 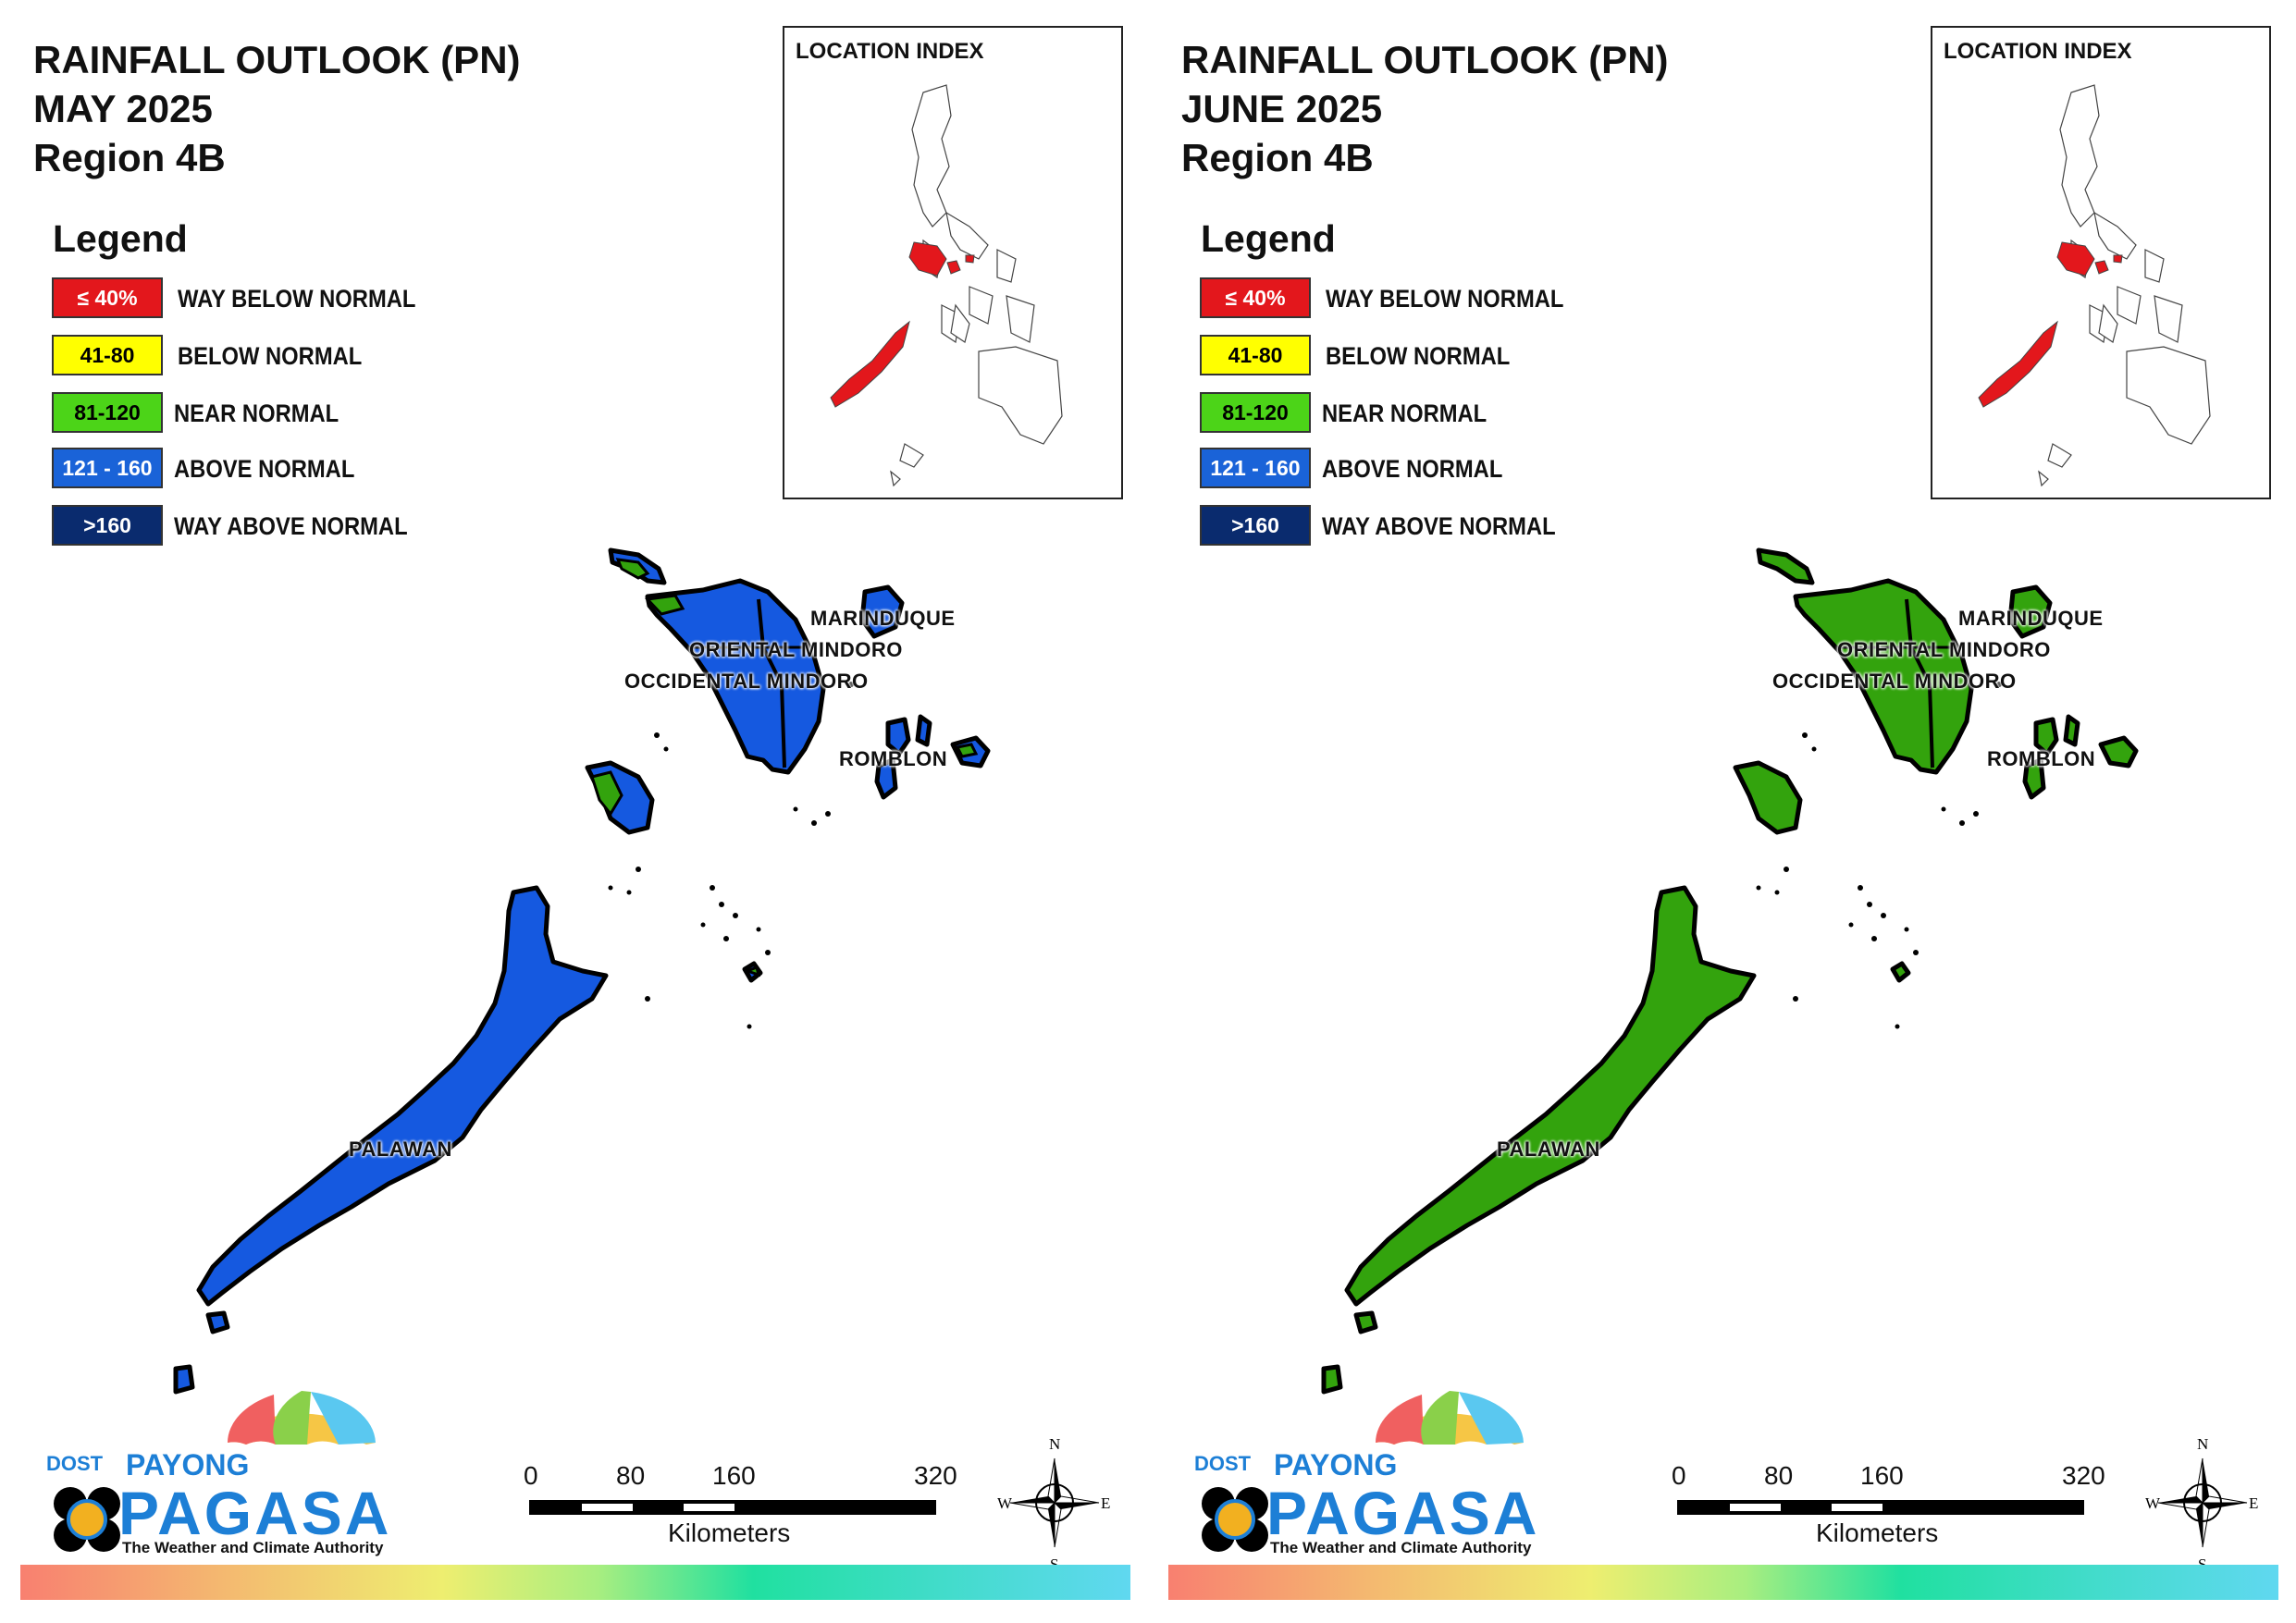 I want to click on legend-label: ABOVE NORMAL, so click(x=264, y=469).